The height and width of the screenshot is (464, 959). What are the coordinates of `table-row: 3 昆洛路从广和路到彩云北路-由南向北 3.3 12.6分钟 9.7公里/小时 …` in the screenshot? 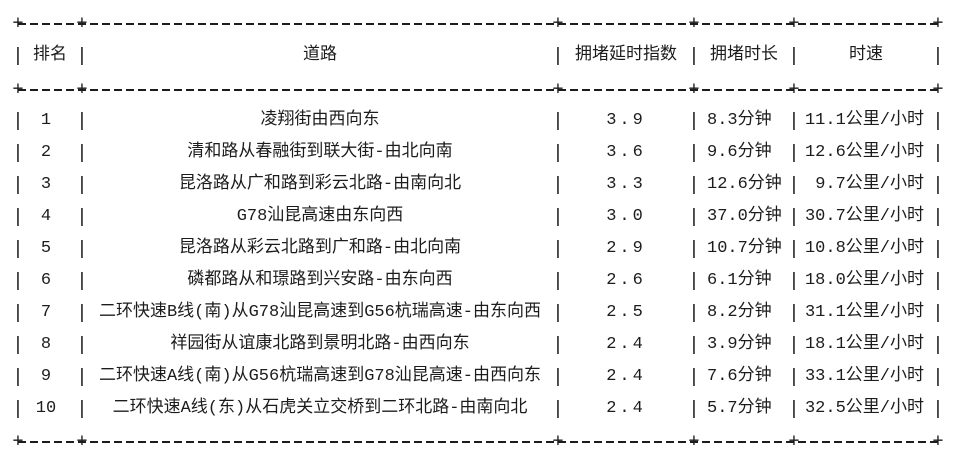 It's located at (477, 185).